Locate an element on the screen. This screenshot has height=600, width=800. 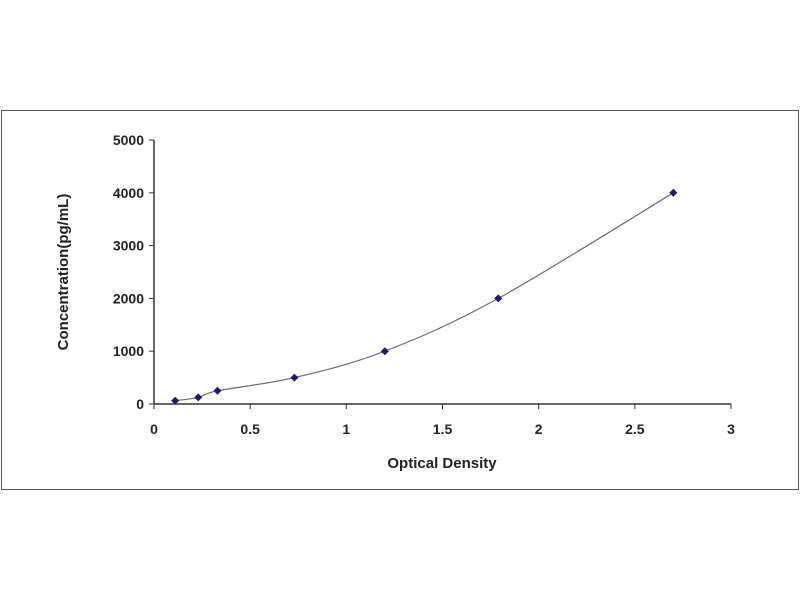
x-tick-label: 2.5 is located at coordinates (635, 429).